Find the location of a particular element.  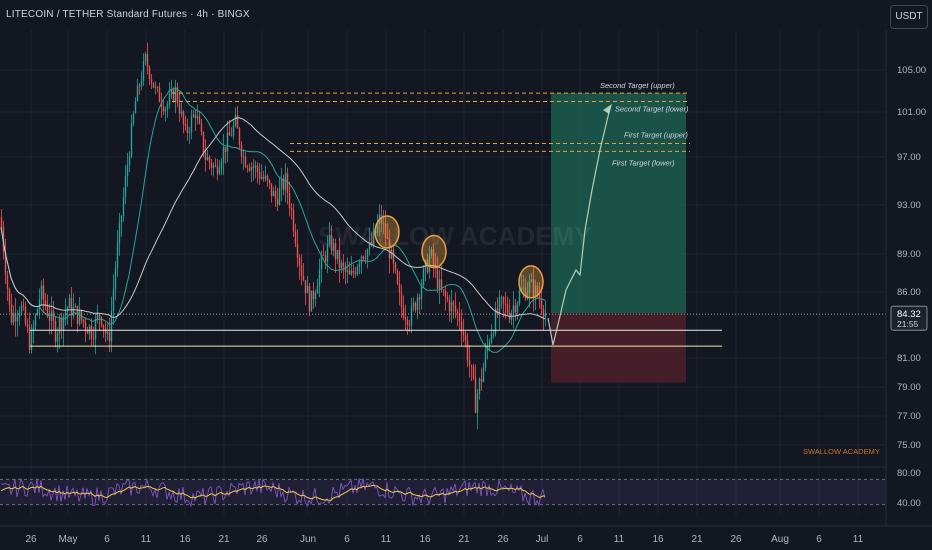

countdown-value: 21:55 is located at coordinates (908, 324).